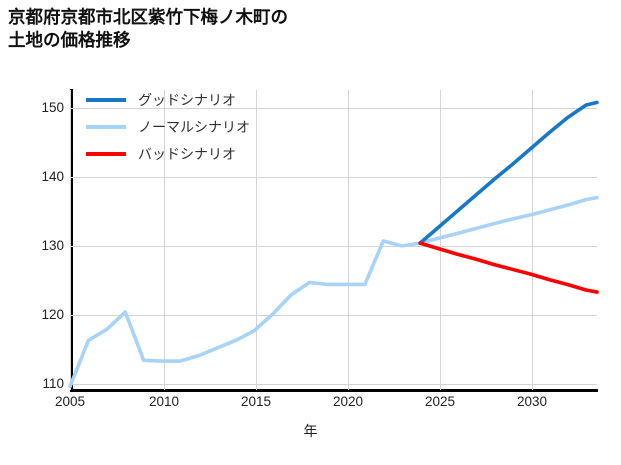 This screenshot has width=621, height=465. I want to click on gridline-x-2005, so click(70, 240).